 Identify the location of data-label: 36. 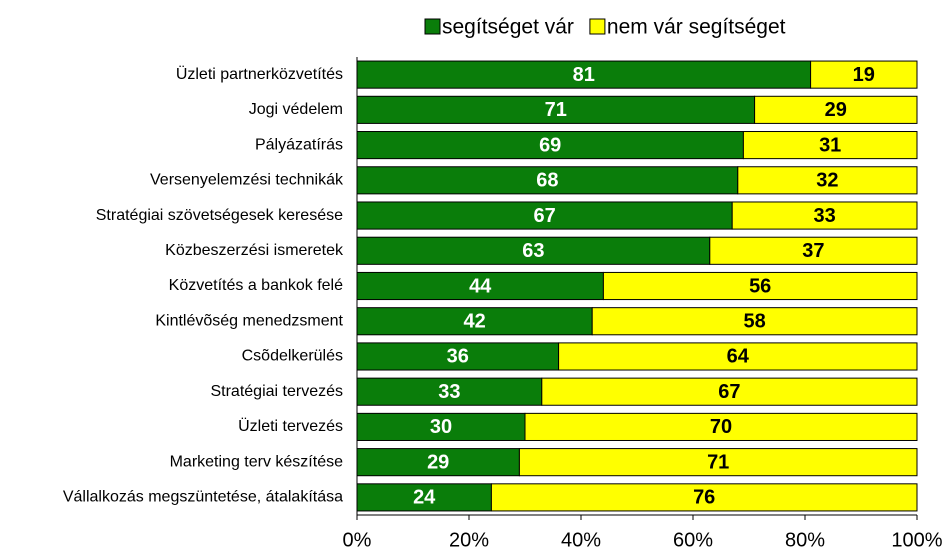
(458, 357).